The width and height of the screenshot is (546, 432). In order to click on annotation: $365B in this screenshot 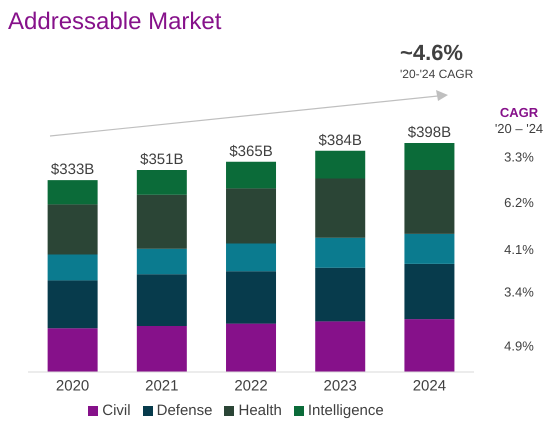, I will do `click(251, 151)`.